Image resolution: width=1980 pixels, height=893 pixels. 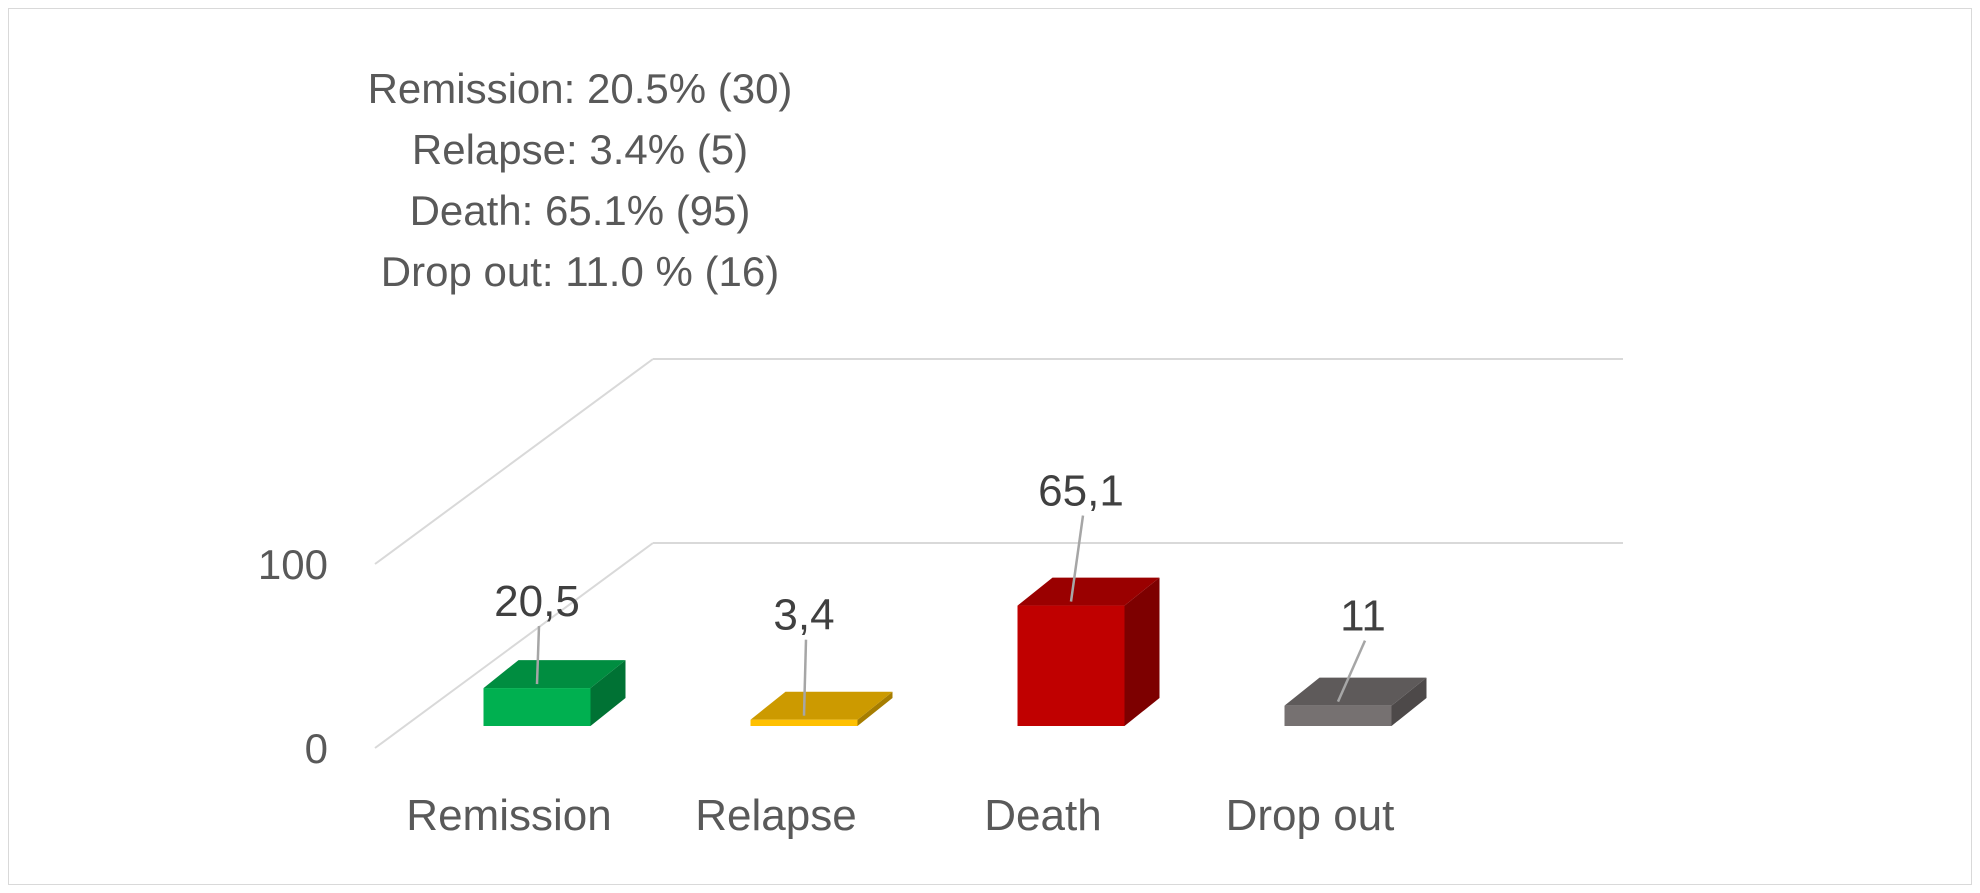 What do you see at coordinates (1363, 616) in the screenshot?
I see `data-label-drop-out: 11` at bounding box center [1363, 616].